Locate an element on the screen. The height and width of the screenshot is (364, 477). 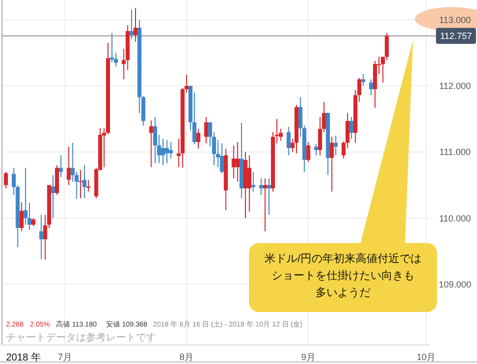
y-tick-label: 109.000 is located at coordinates (455, 284).